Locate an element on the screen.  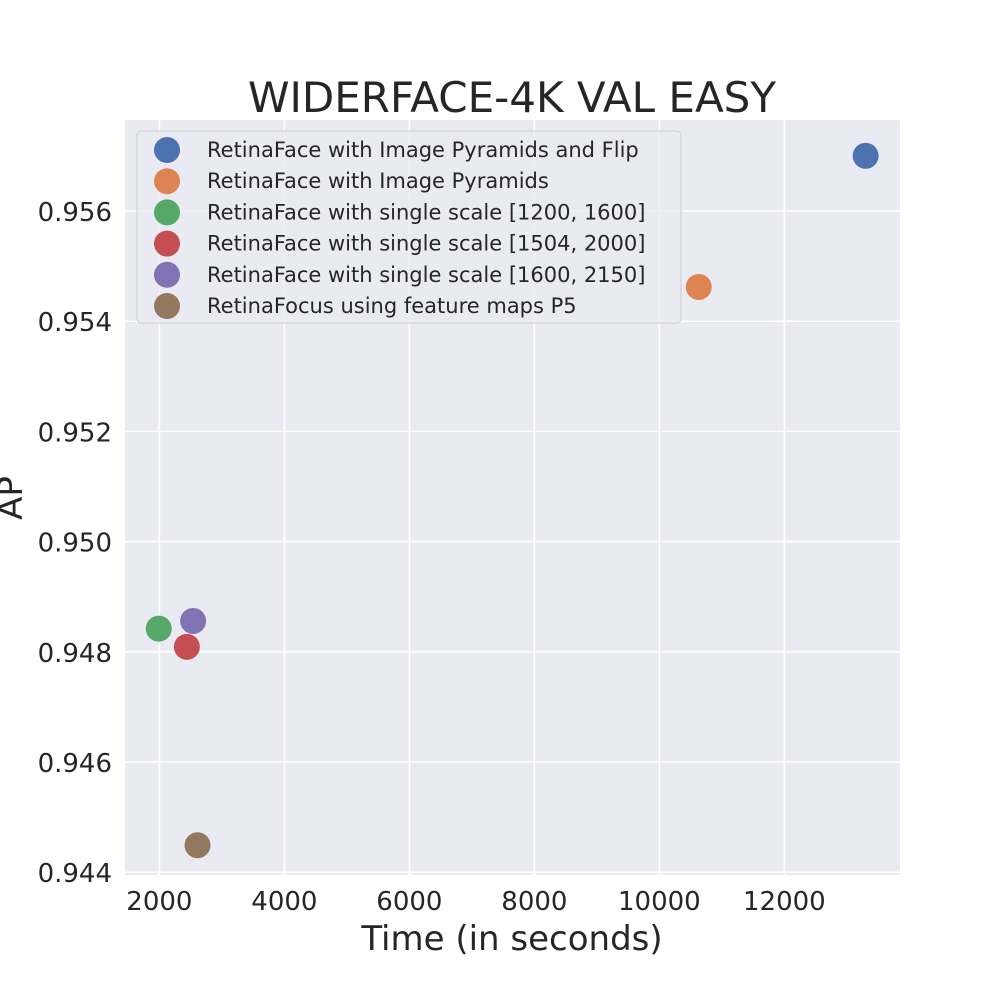
x-tick-label: 6000 is located at coordinates (409, 902).